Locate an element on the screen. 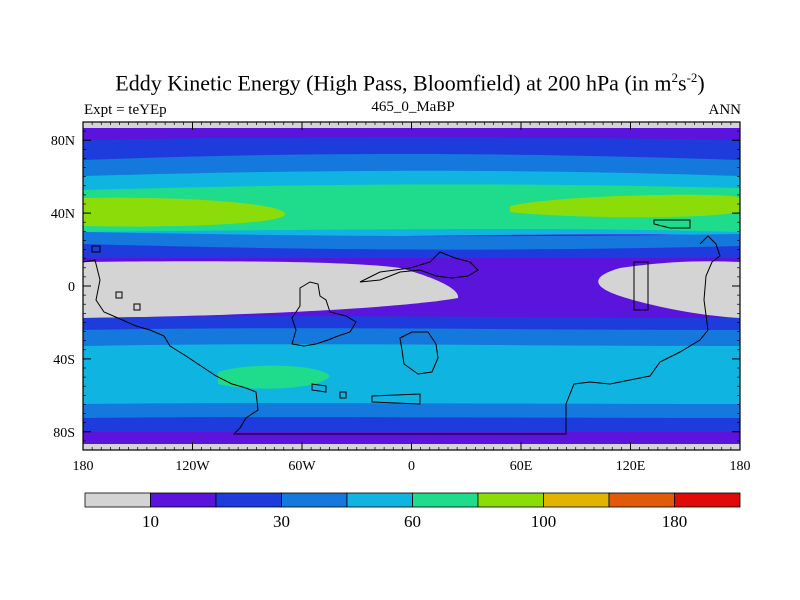  y-tick-label: 40N is located at coordinates (63, 214).